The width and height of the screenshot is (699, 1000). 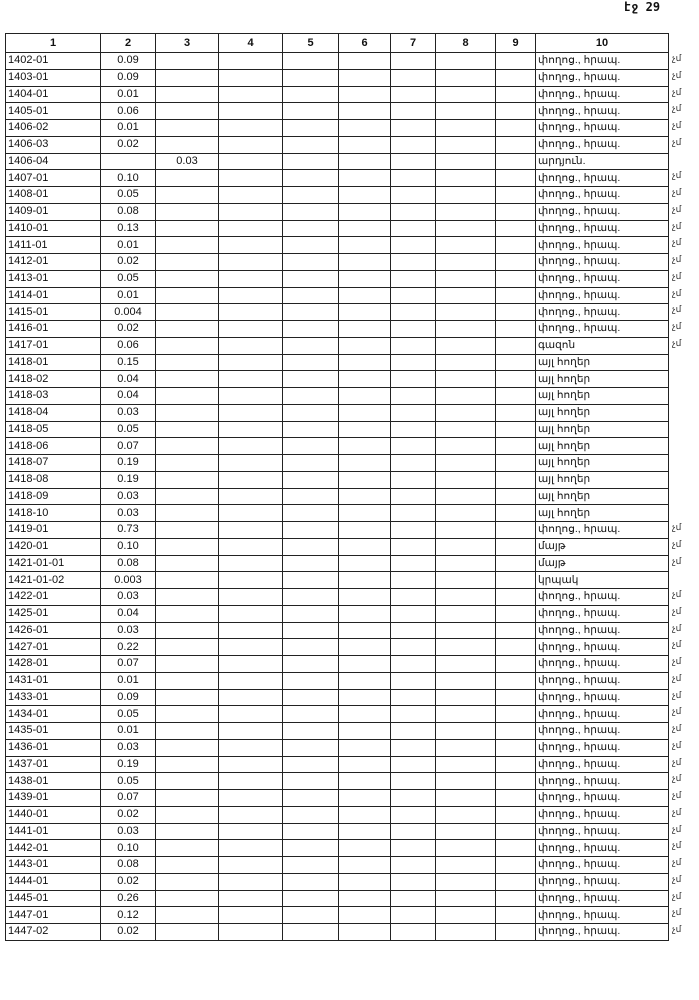 I want to click on table-row: 1404-01 0.01 փողոց., հրապ., so click(x=337, y=94).